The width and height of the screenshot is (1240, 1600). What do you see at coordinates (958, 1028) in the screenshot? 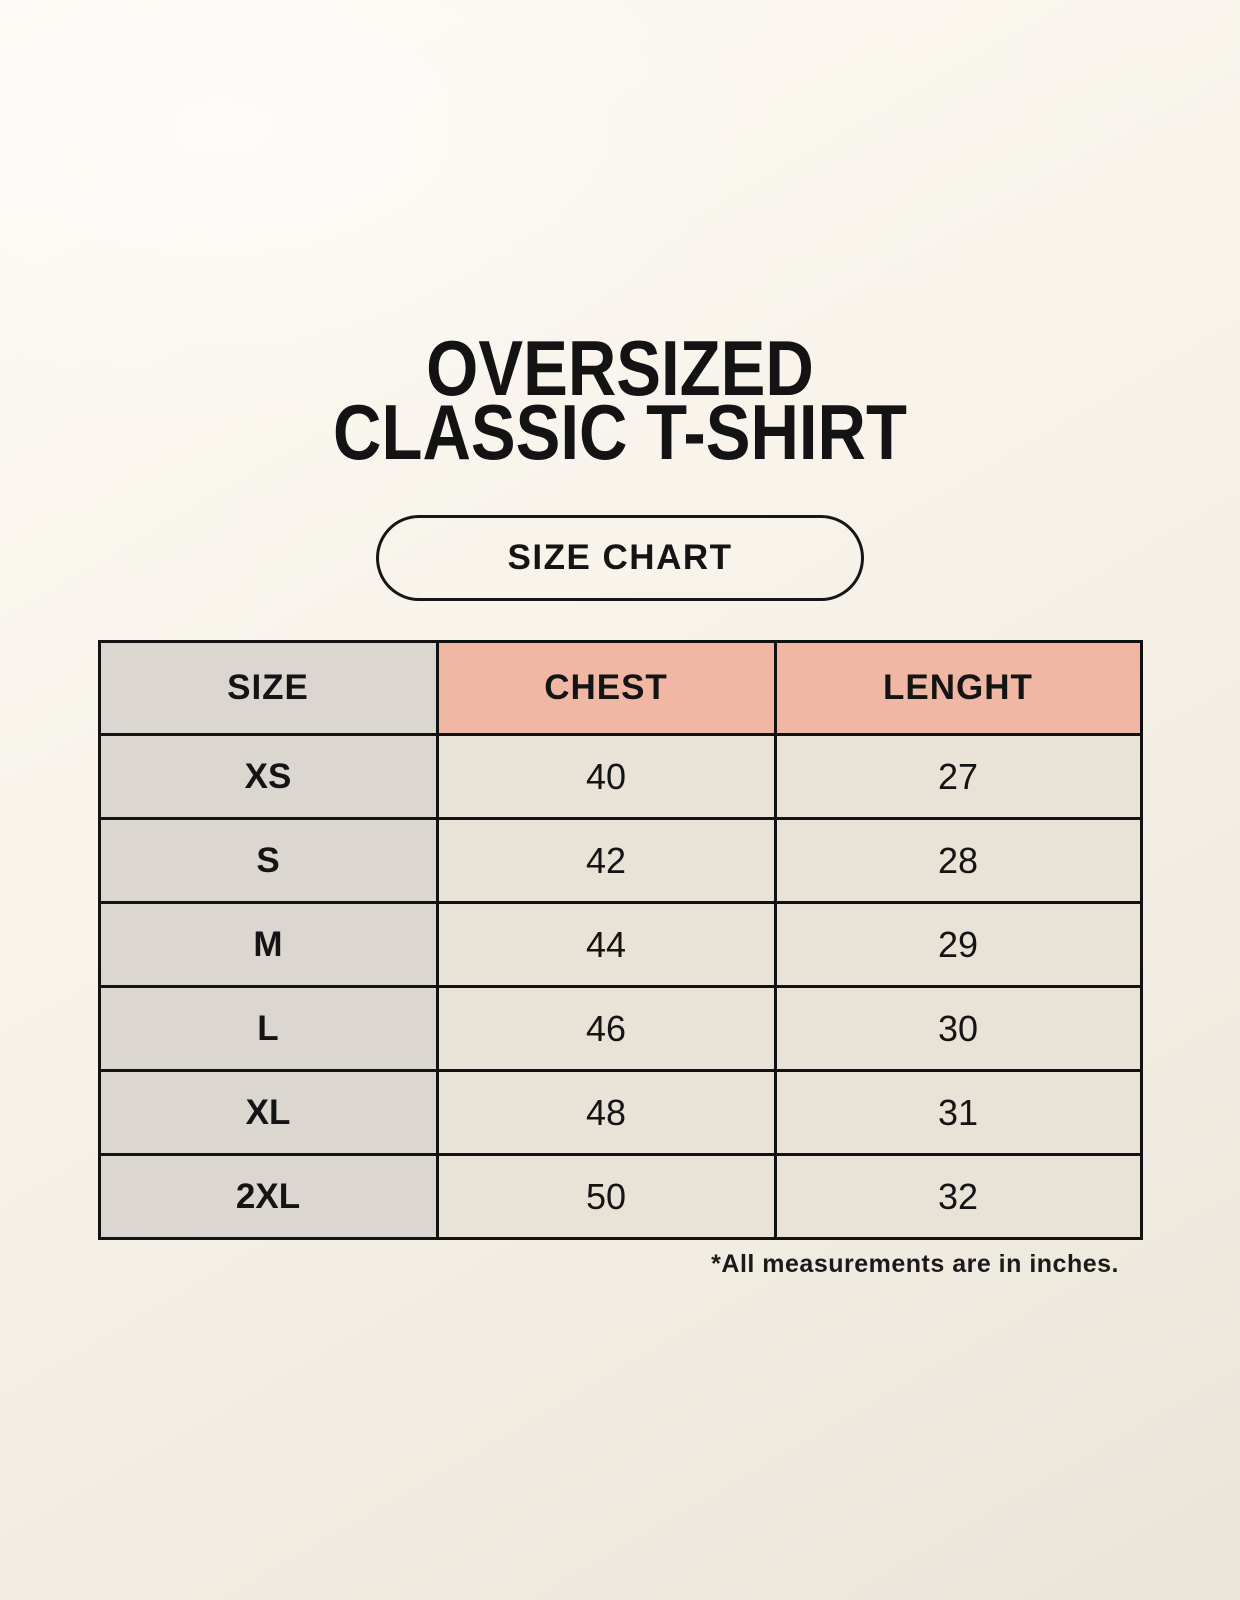
I see `length-cell: 30` at bounding box center [958, 1028].